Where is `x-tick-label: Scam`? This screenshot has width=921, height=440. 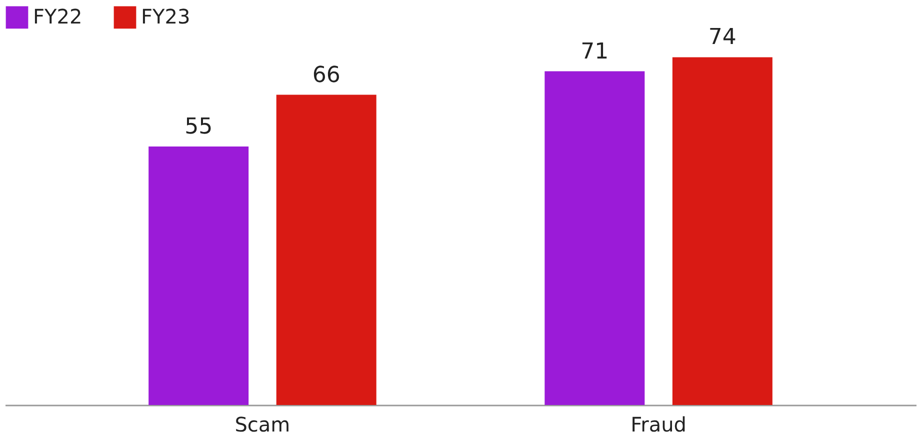 x-tick-label: Scam is located at coordinates (262, 424).